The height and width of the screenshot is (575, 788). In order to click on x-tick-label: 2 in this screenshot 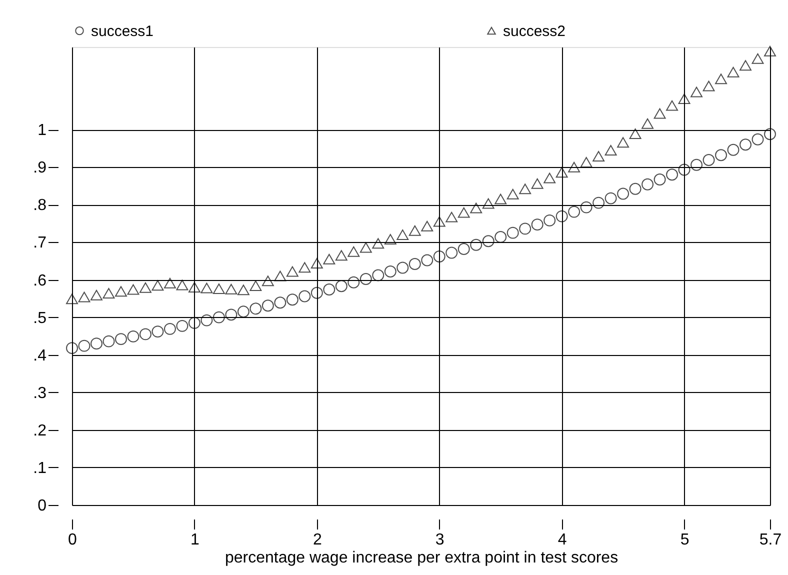, I will do `click(317, 540)`.